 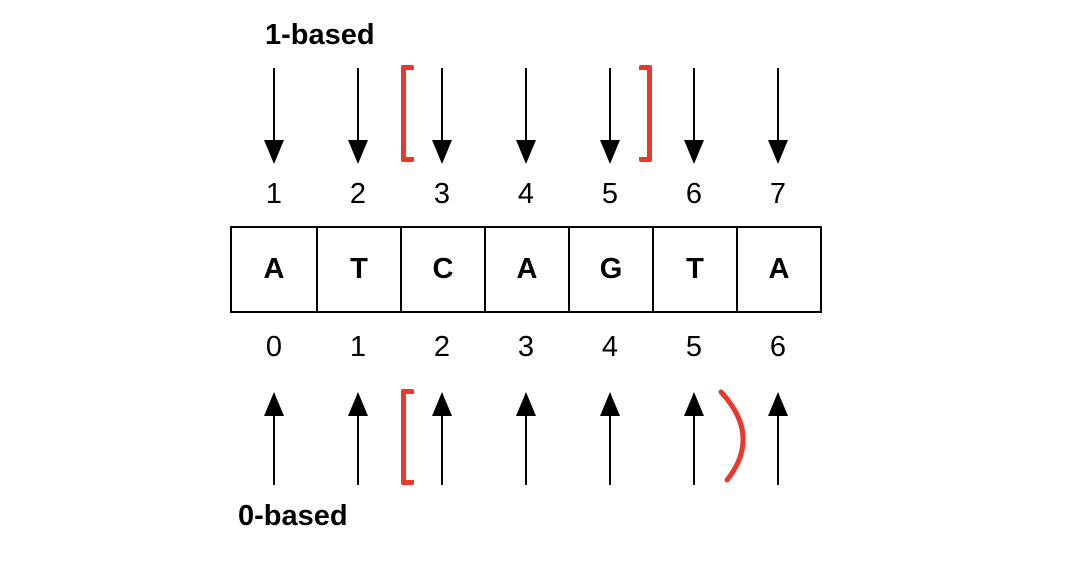 What do you see at coordinates (442, 194) in the screenshot?
I see `top-axis-number: 3` at bounding box center [442, 194].